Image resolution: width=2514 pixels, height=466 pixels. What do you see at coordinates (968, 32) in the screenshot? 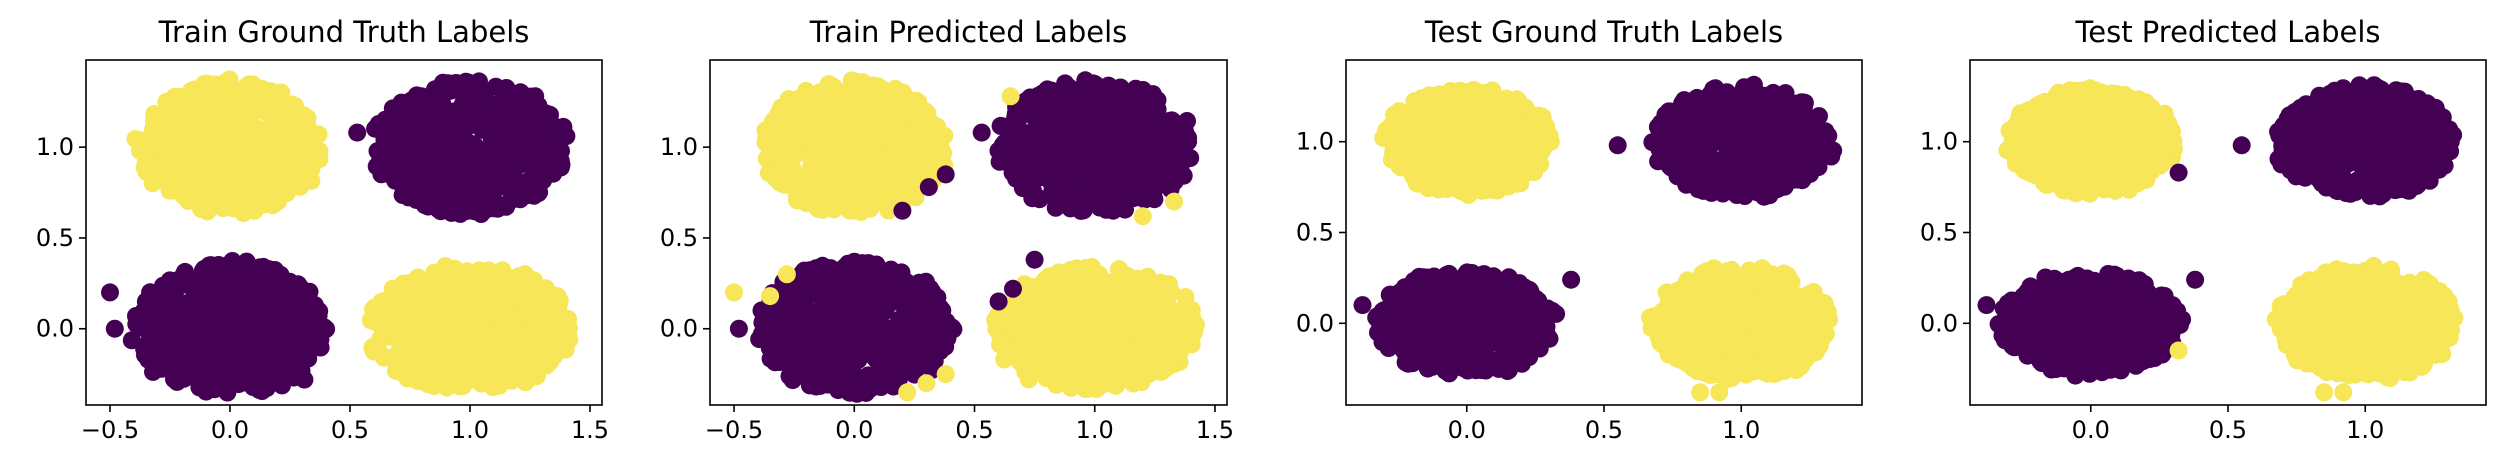
I see `chart-title: Train Predicted Labels` at bounding box center [968, 32].